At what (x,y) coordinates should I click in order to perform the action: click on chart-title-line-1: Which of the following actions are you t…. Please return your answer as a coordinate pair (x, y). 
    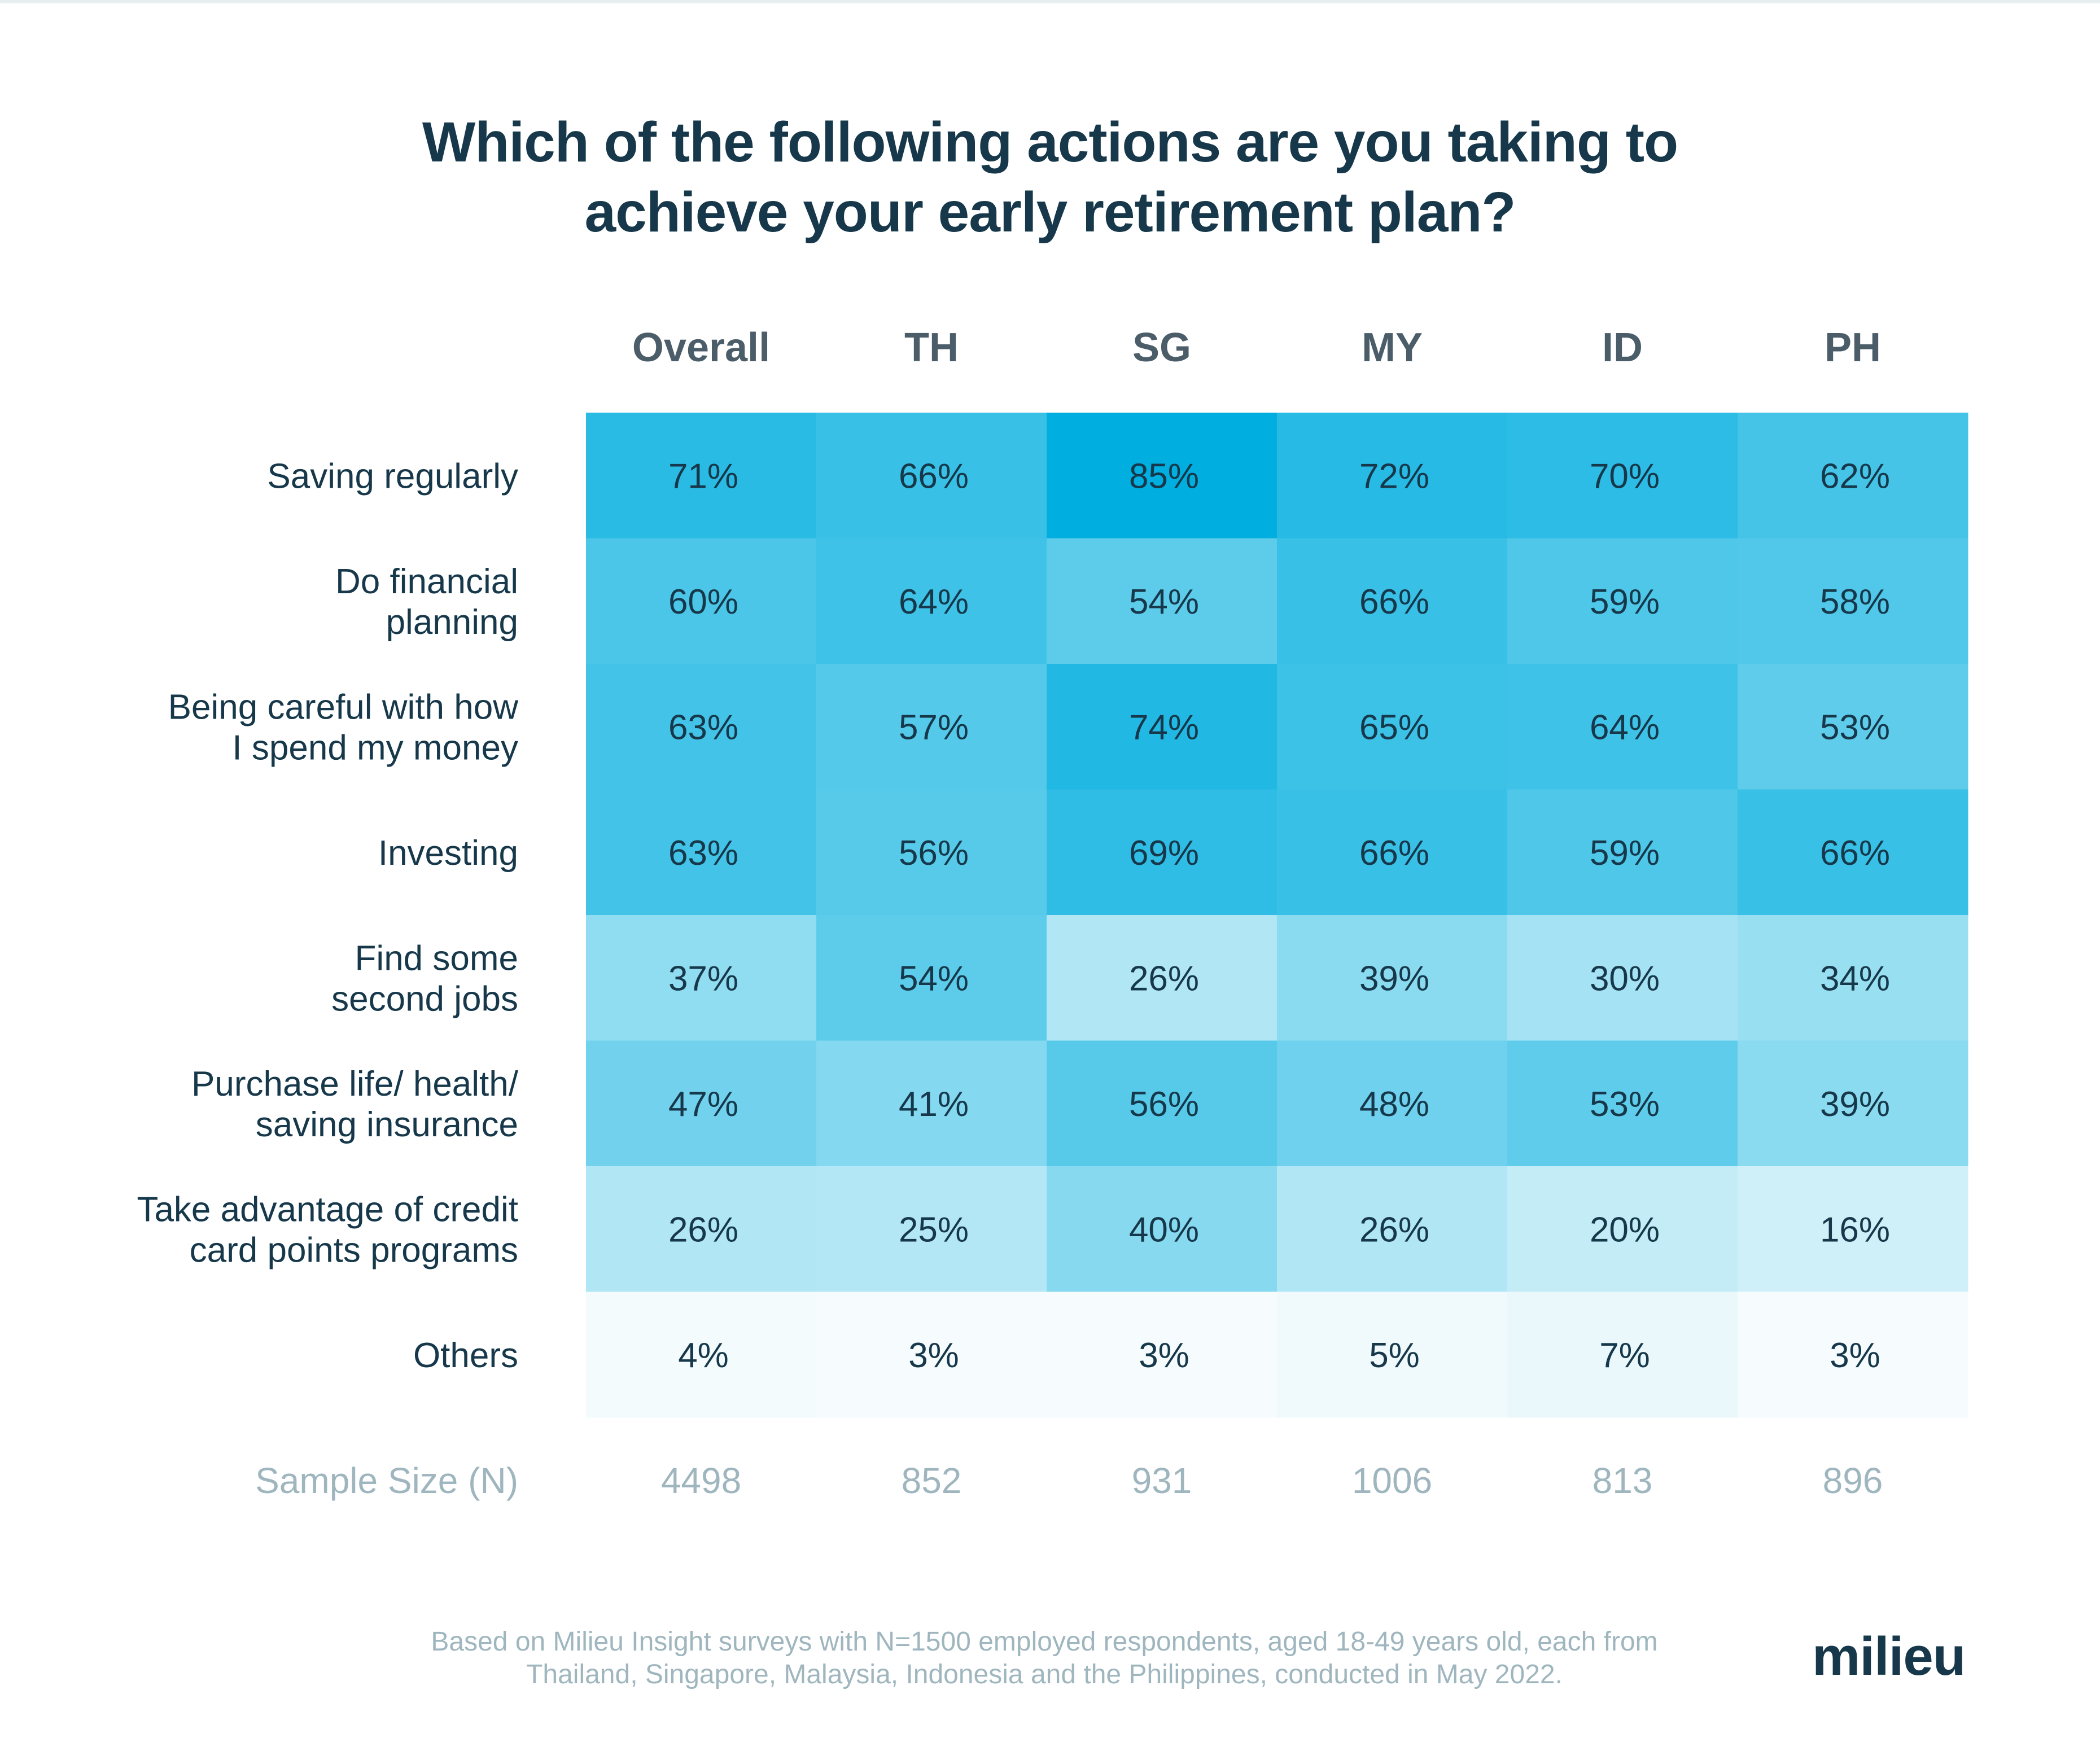
    Looking at the image, I should click on (1050, 142).